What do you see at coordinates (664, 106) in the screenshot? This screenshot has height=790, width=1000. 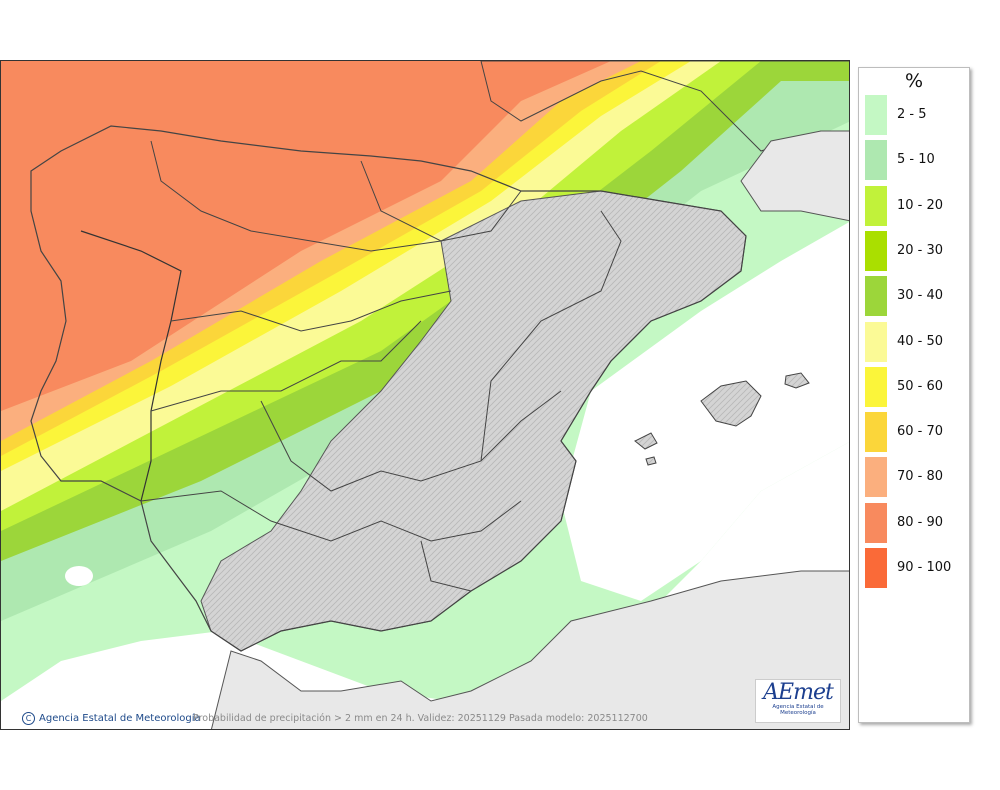 I see `france-coast` at bounding box center [664, 106].